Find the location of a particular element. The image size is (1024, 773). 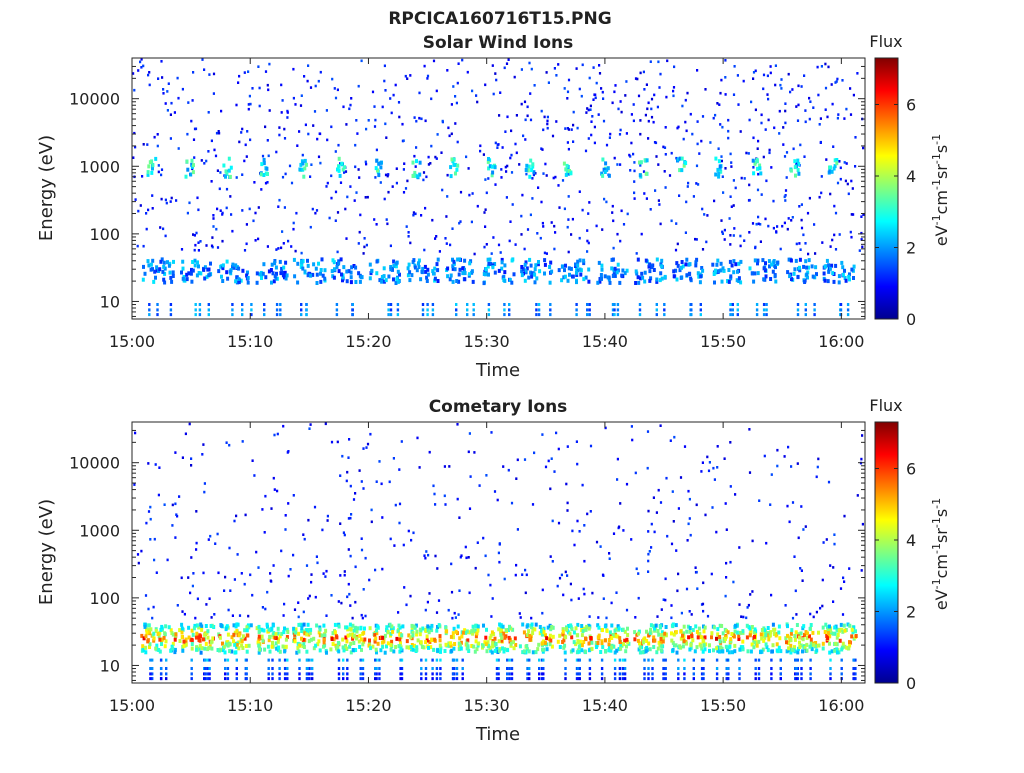

colorbar-tick-label: 6 is located at coordinates (911, 104).